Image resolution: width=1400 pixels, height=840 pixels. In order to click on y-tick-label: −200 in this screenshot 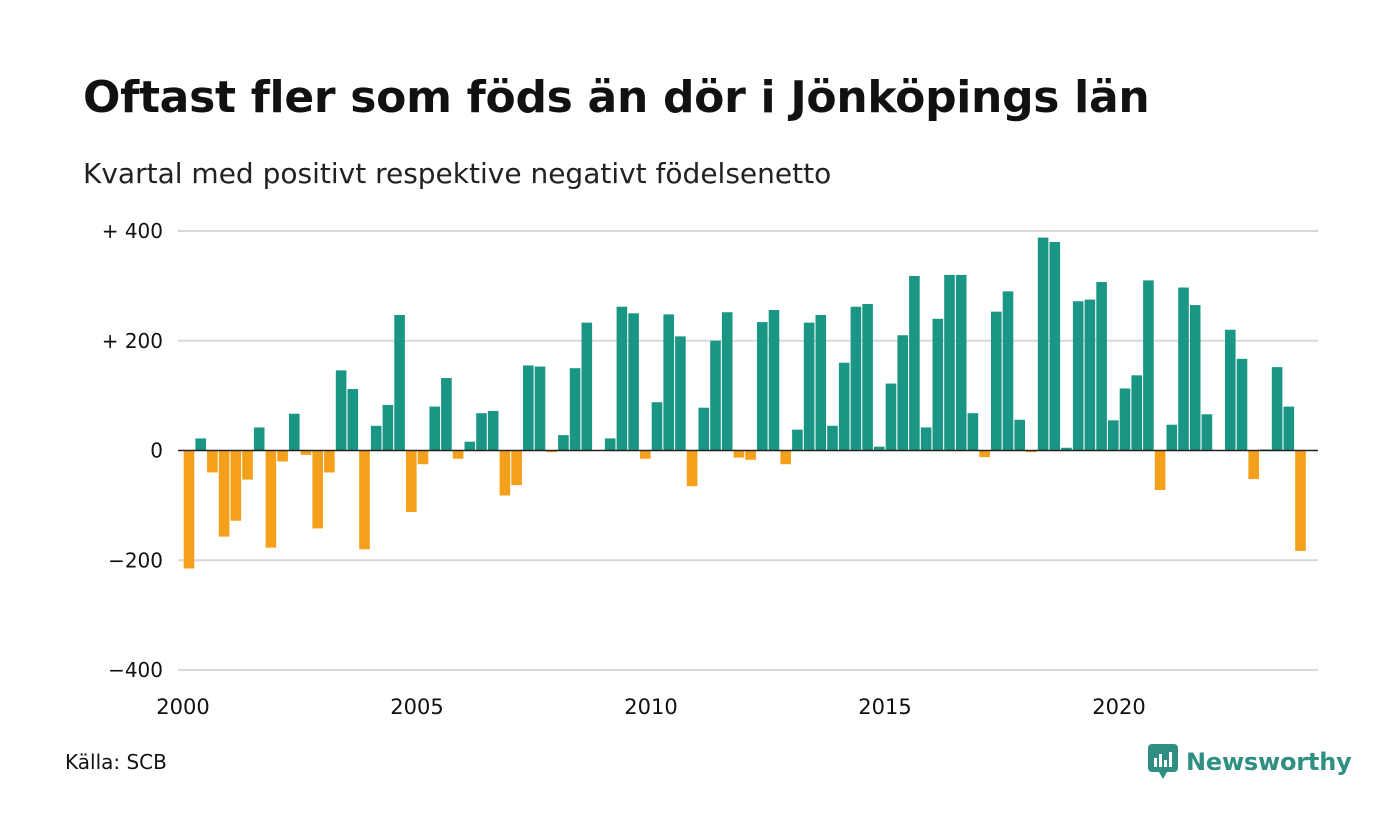, I will do `click(135, 560)`.